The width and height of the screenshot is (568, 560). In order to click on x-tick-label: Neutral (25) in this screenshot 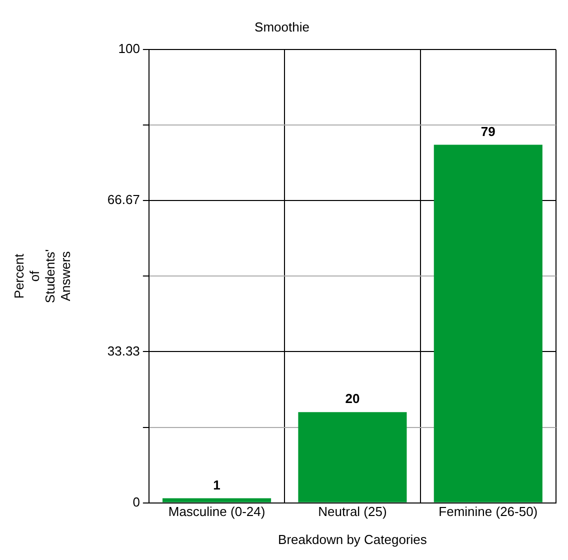, I will do `click(352, 512)`.